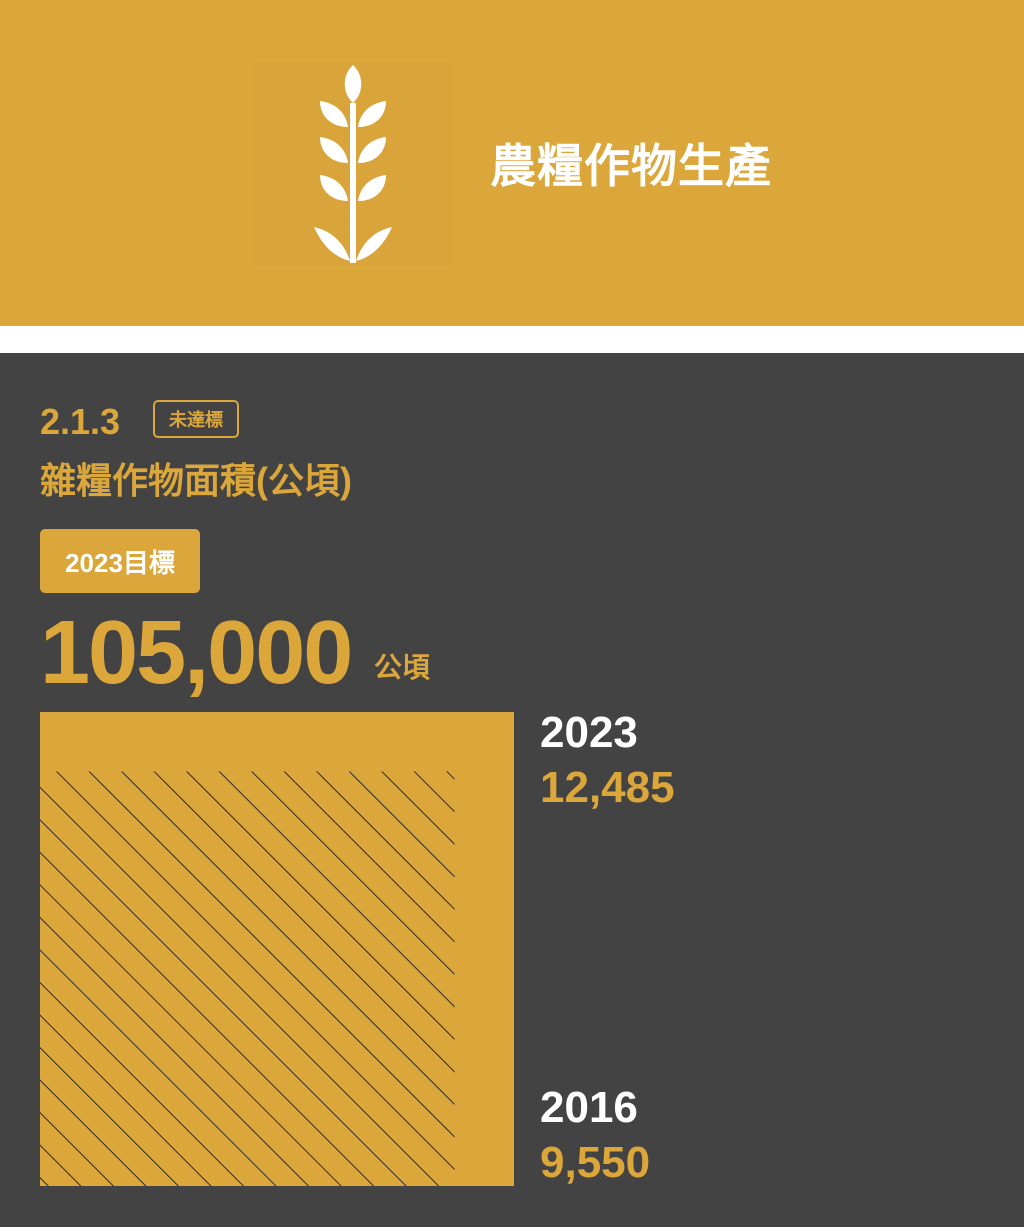 The height and width of the screenshot is (1227, 1024). What do you see at coordinates (120, 561) in the screenshot?
I see `target-label-badge: 2023目標` at bounding box center [120, 561].